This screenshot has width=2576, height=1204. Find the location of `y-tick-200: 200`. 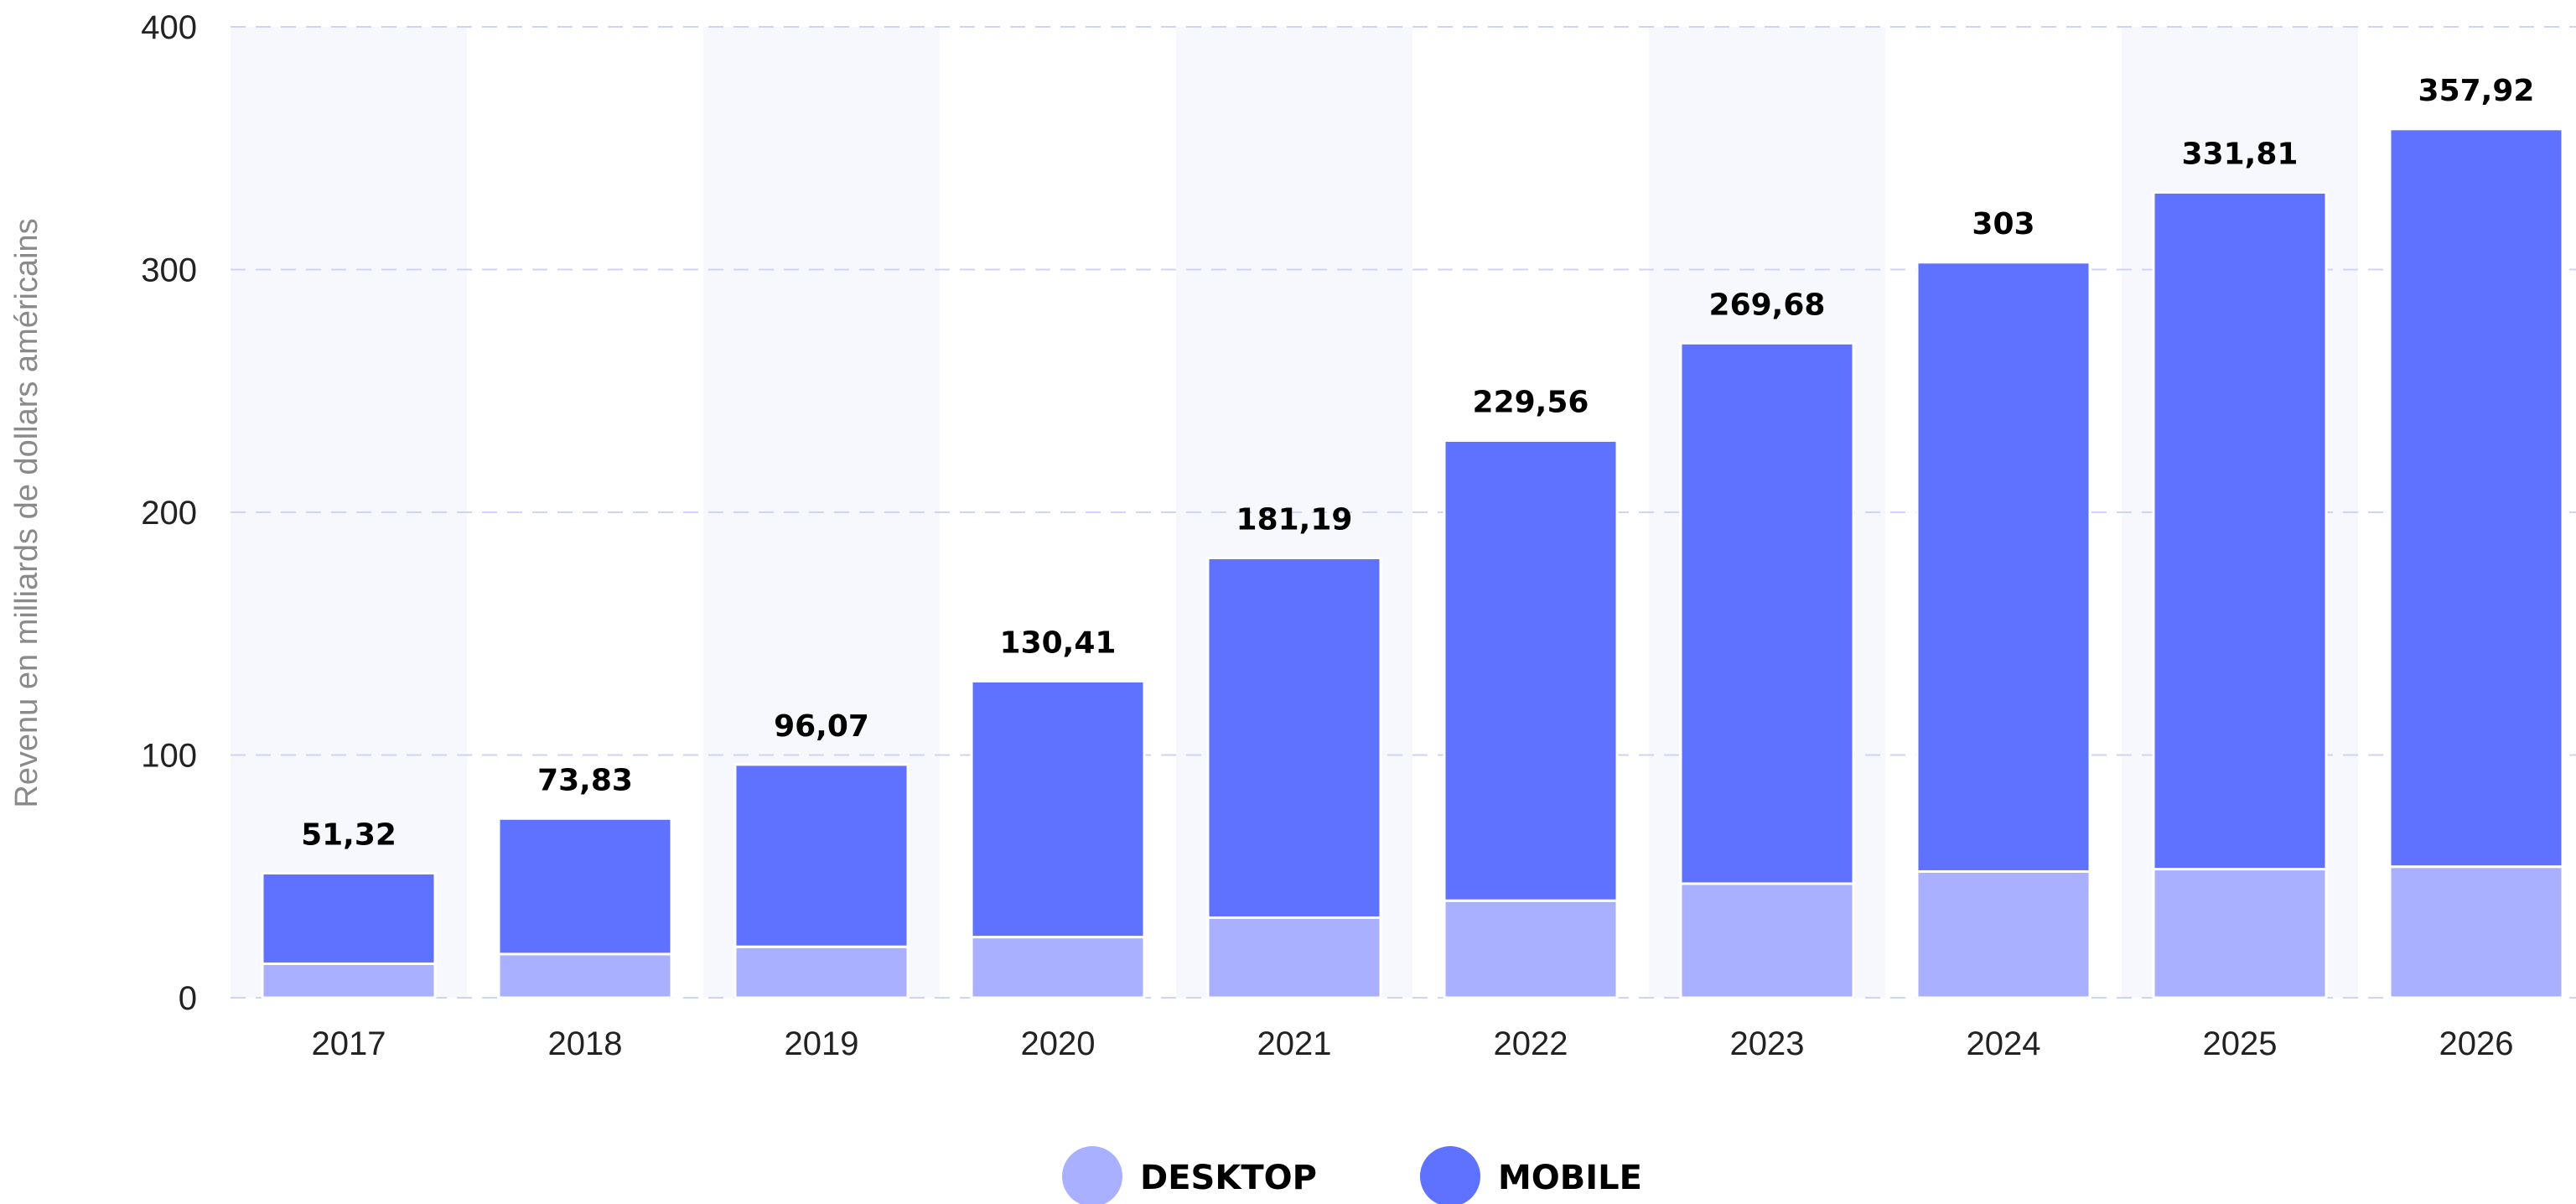

y-tick-200: 200 is located at coordinates (169, 513).